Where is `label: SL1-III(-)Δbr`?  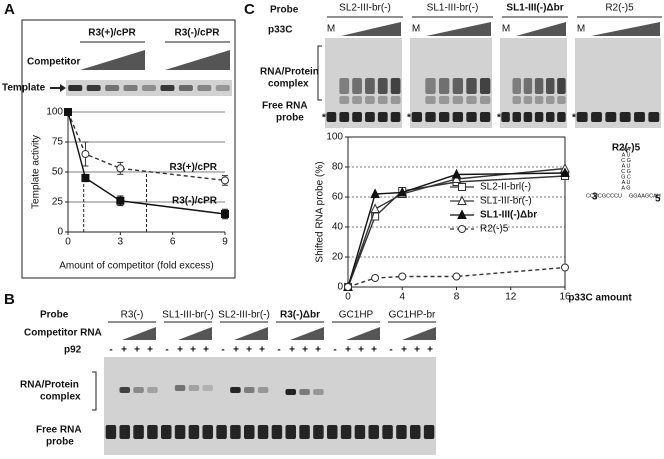
label: SL1-III(-)Δbr is located at coordinates (534, 8).